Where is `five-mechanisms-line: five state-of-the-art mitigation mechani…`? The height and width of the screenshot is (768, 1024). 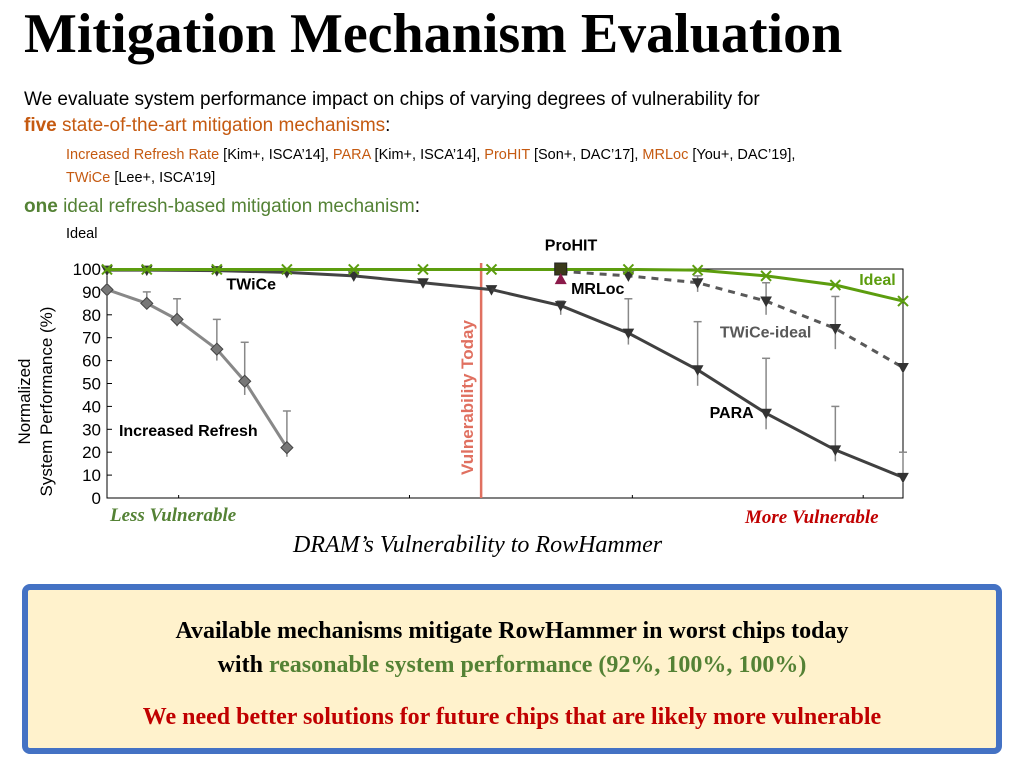 five-mechanisms-line: five state-of-the-art mitigation mechani… is located at coordinates (207, 126).